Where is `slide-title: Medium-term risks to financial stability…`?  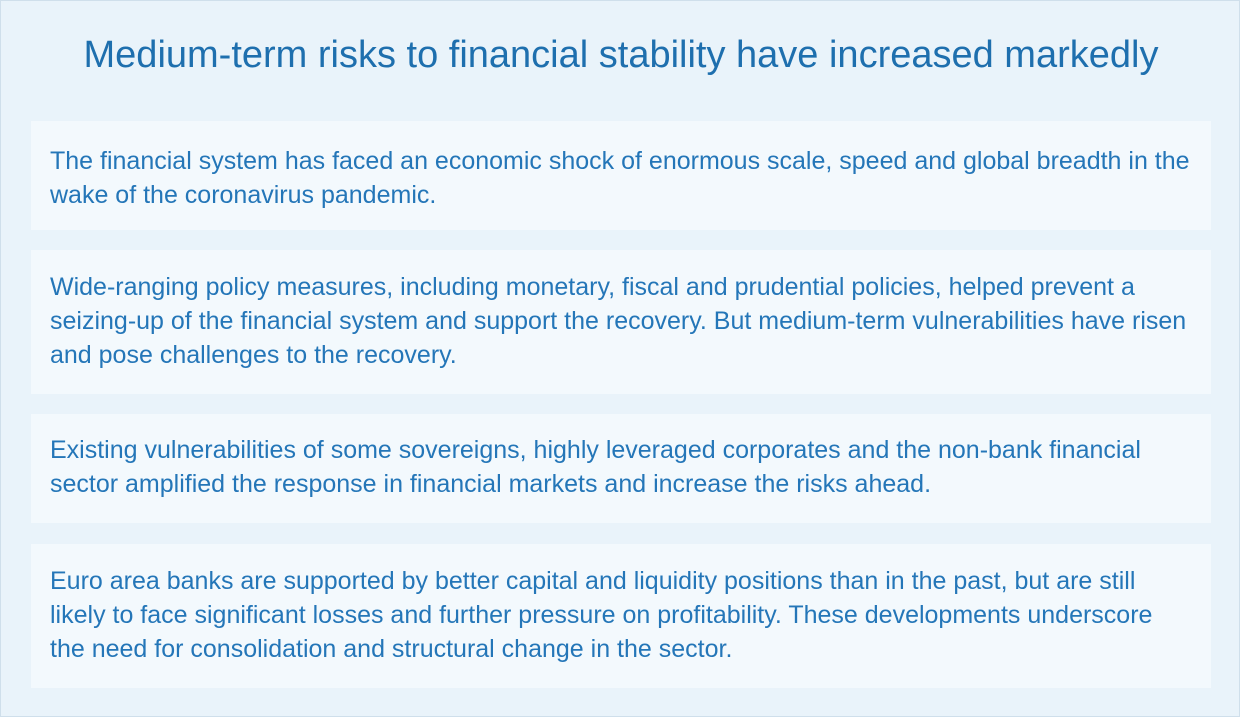
slide-title: Medium-term risks to financial stability… is located at coordinates (621, 55).